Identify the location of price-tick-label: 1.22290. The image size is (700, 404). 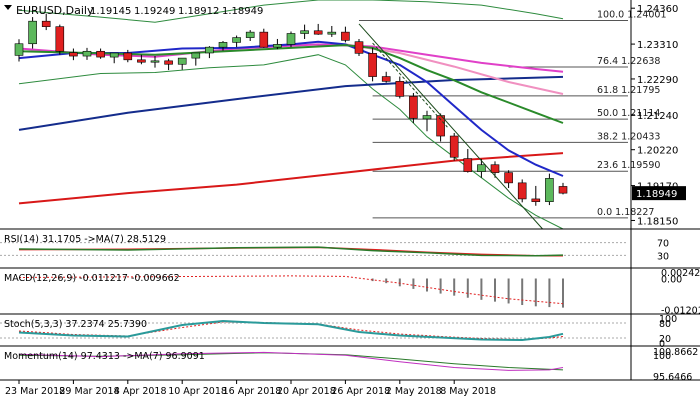
(657, 80).